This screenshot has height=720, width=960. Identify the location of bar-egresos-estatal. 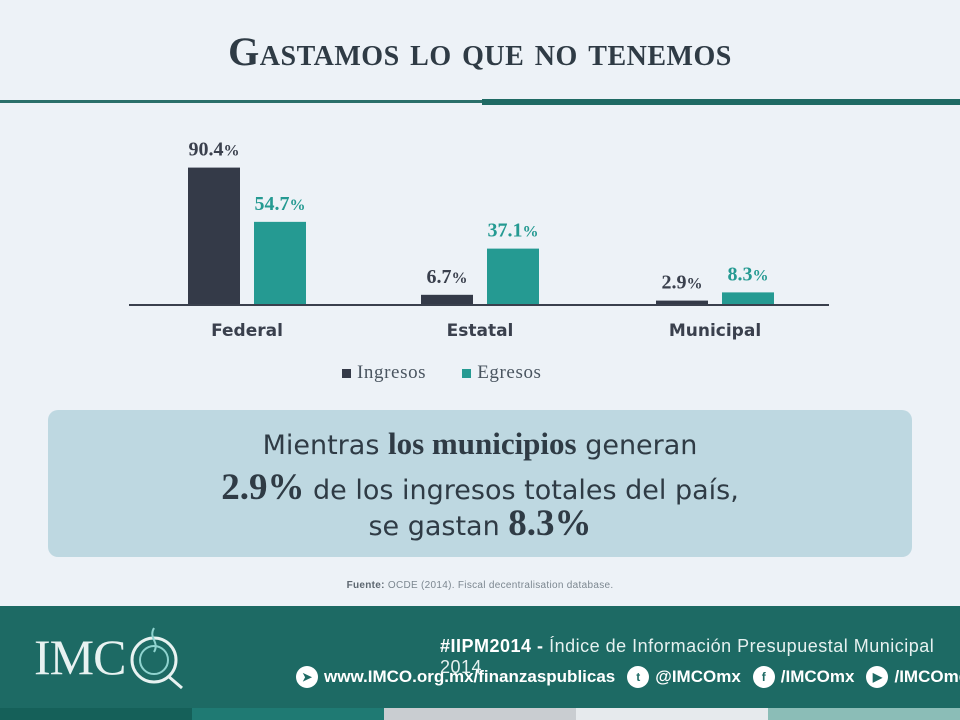
(513, 276).